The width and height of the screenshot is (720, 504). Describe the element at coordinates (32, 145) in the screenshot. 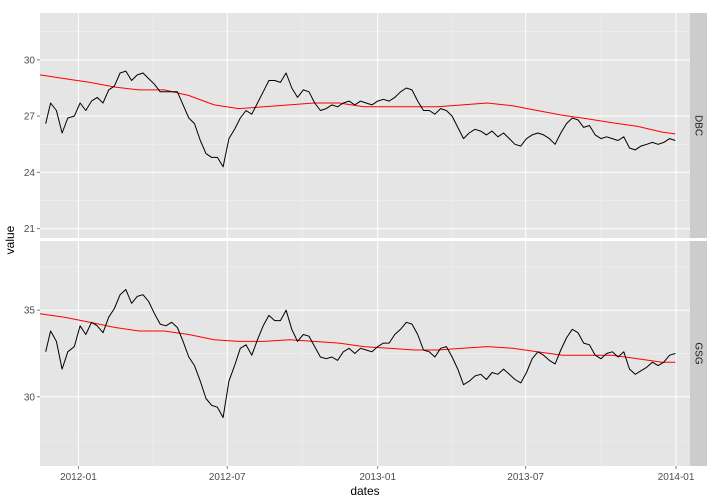

I see `panel-dbc-y-ticks: 21 24 27 30` at that location.